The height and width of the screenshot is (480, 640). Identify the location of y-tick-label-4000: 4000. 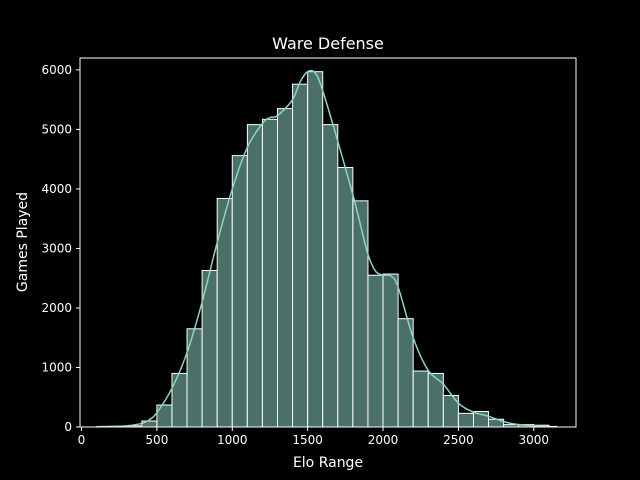
(56, 189).